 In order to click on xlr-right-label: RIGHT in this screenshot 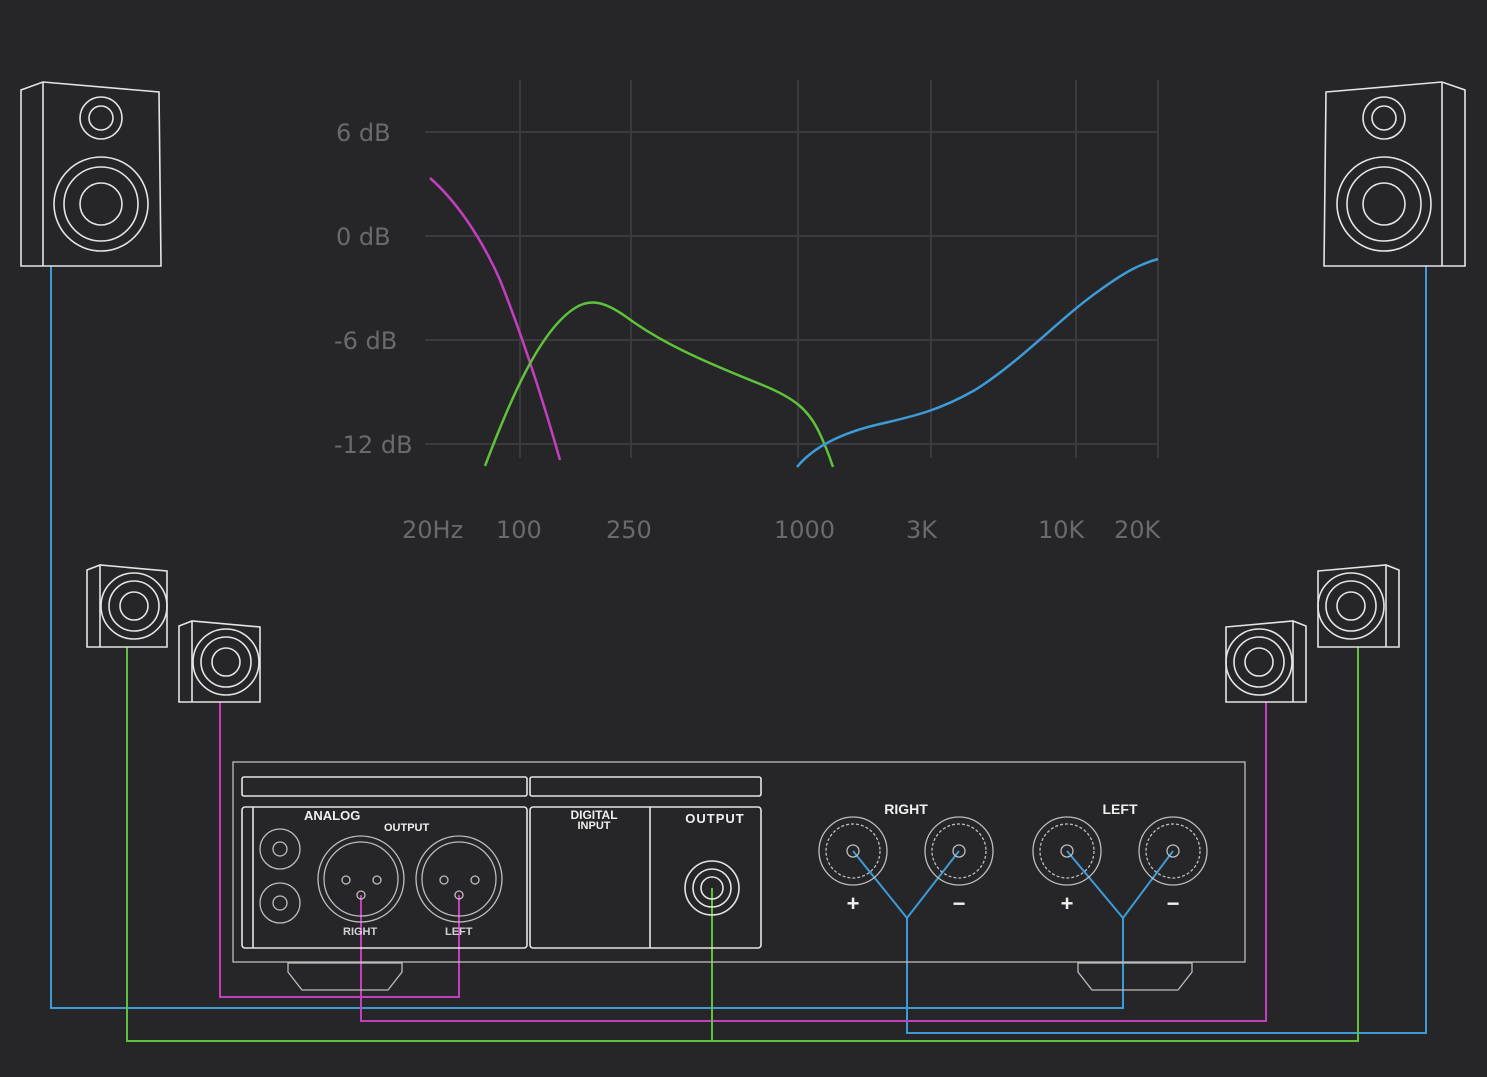, I will do `click(360, 932)`.